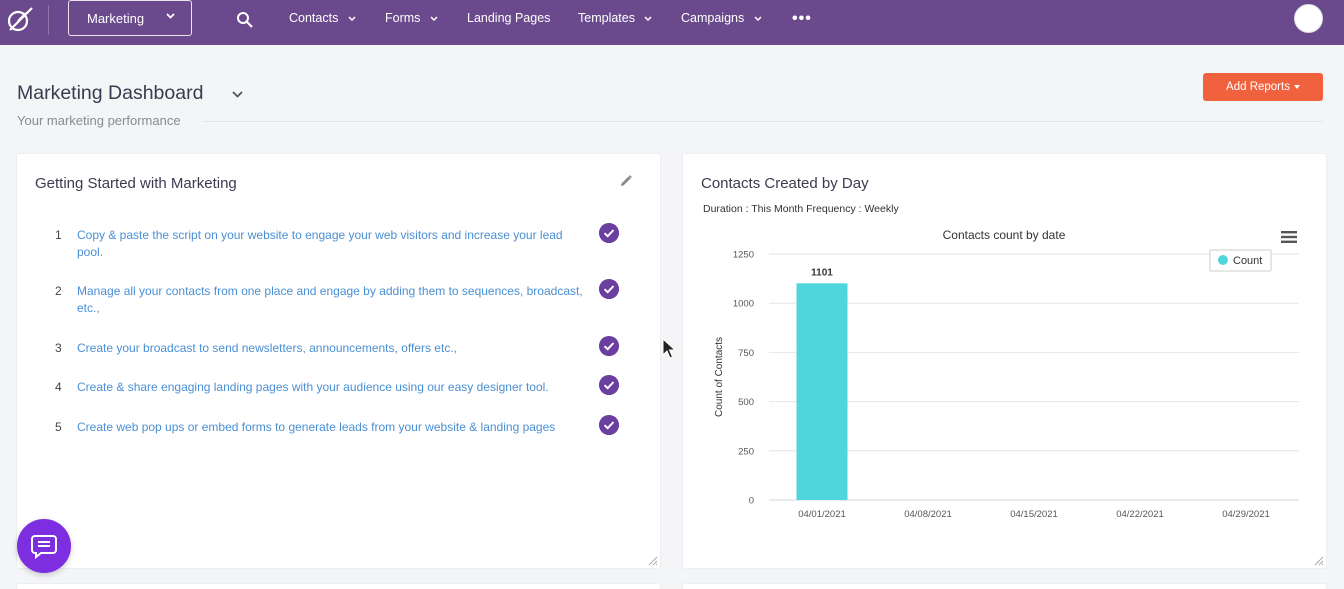 This screenshot has width=1344, height=589. I want to click on task-number: 5, so click(58, 427).